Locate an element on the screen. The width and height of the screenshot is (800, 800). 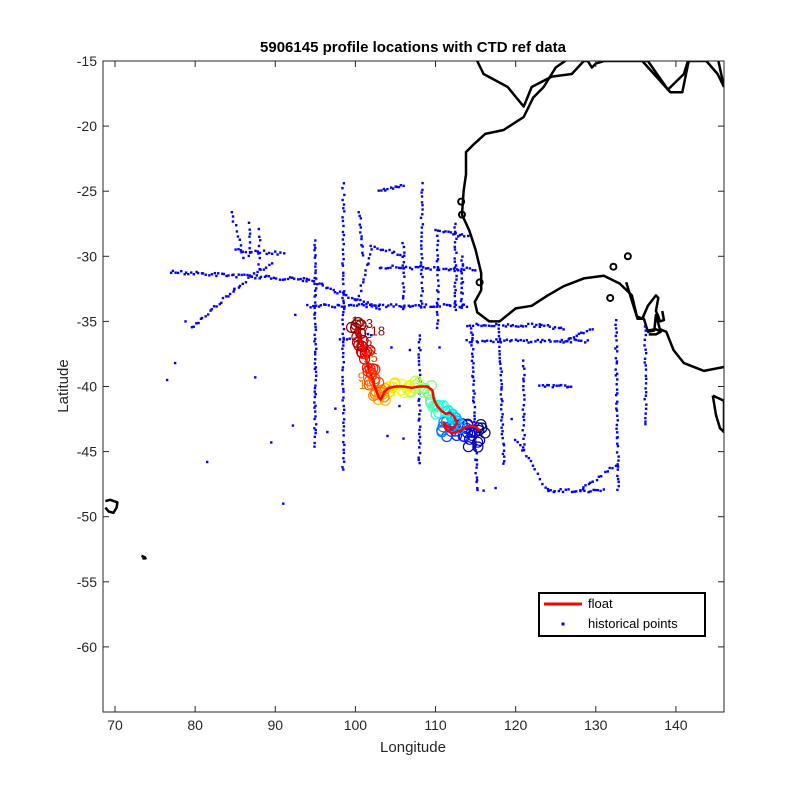
profile-number-label: 4 is located at coordinates (358, 335).